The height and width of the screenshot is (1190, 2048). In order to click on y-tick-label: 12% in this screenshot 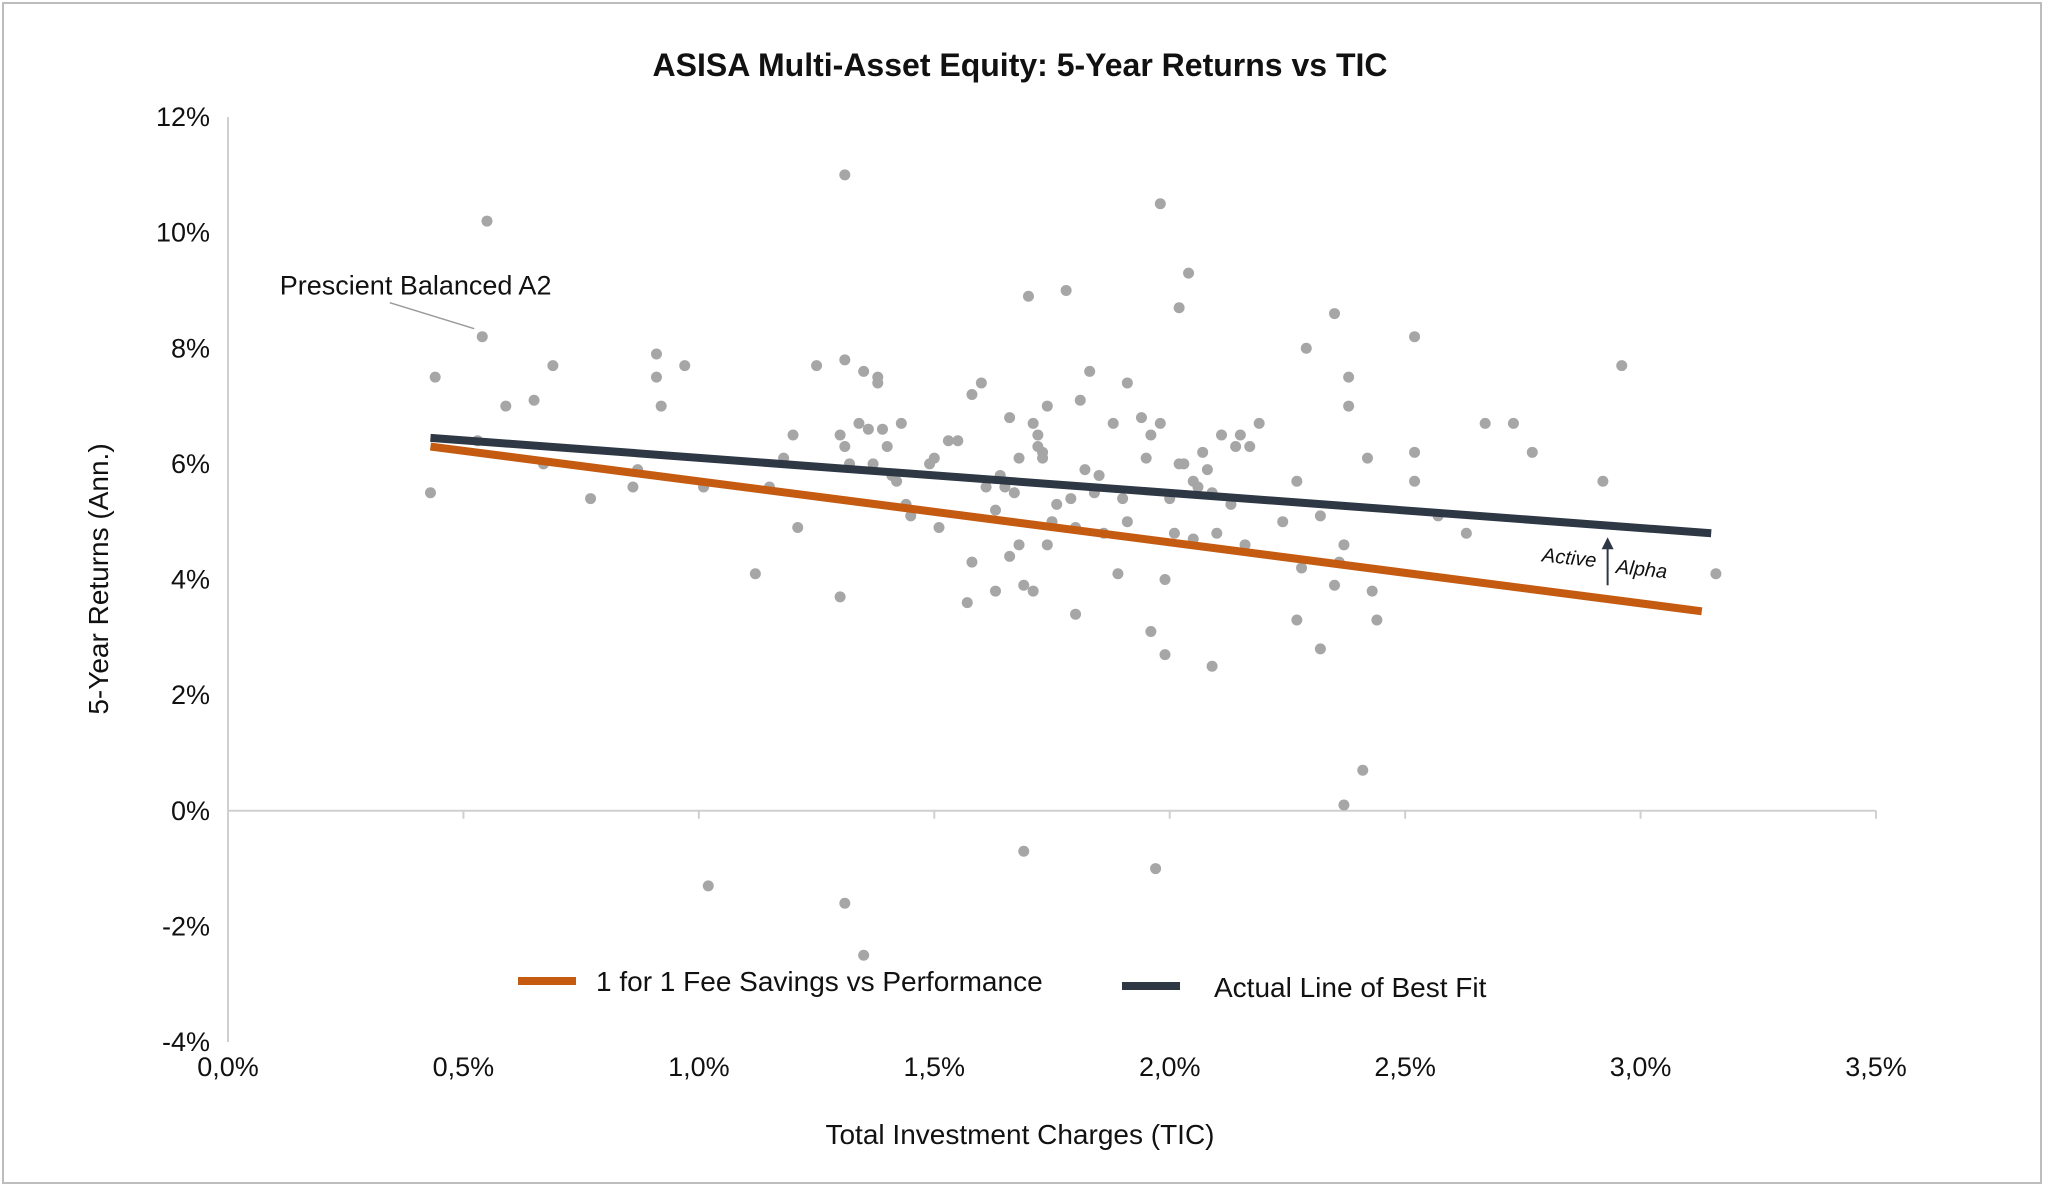, I will do `click(183, 117)`.